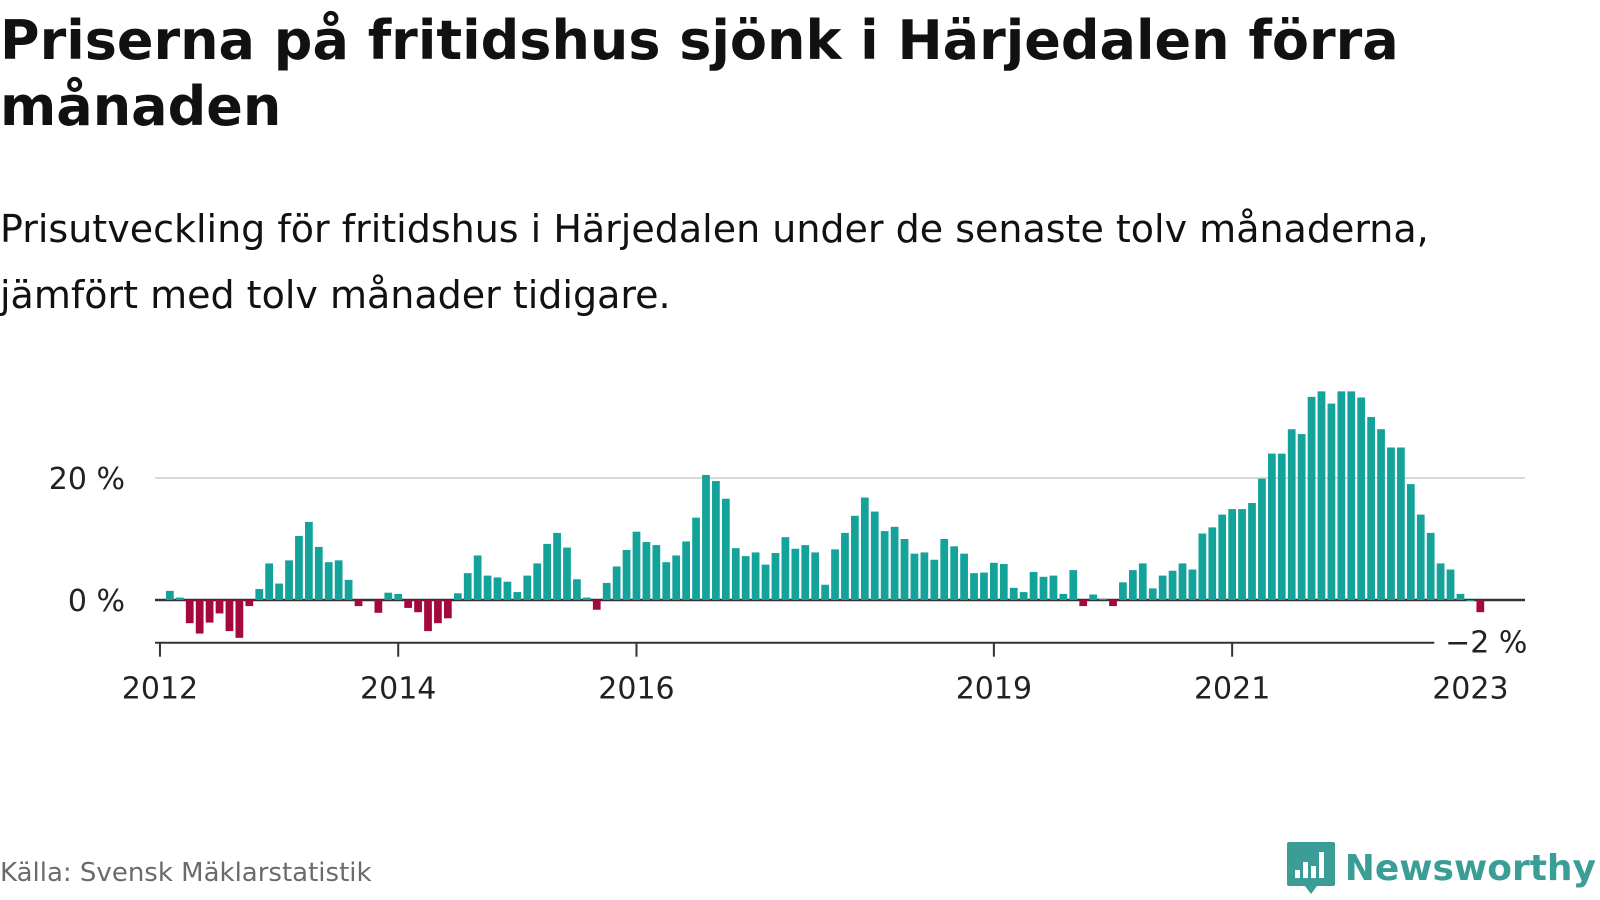  I want to click on source-note: Källa: Svensk Mäklarstatistik, so click(186, 873).